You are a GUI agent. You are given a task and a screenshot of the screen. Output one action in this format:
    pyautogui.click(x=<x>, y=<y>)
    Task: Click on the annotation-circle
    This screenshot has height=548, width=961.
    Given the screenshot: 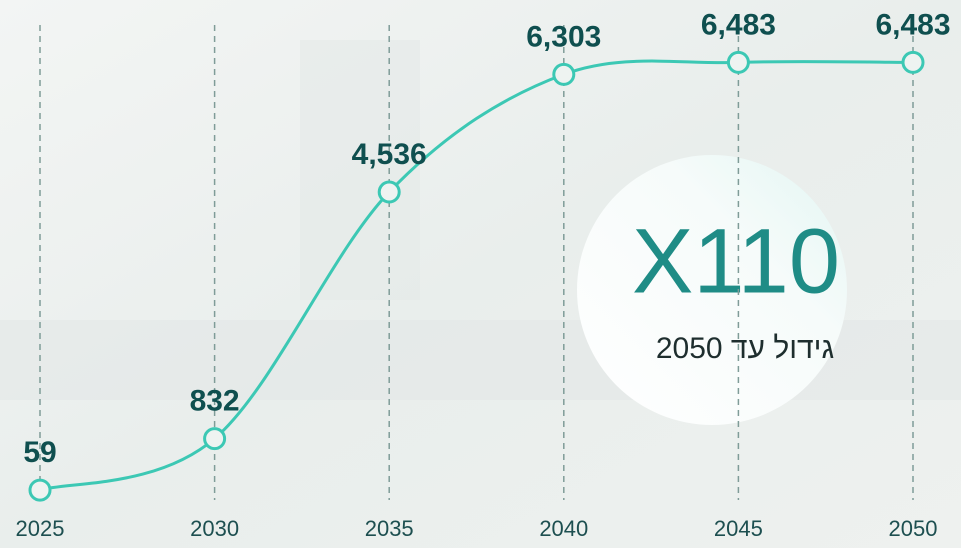 What is the action you would take?
    pyautogui.click(x=712, y=290)
    